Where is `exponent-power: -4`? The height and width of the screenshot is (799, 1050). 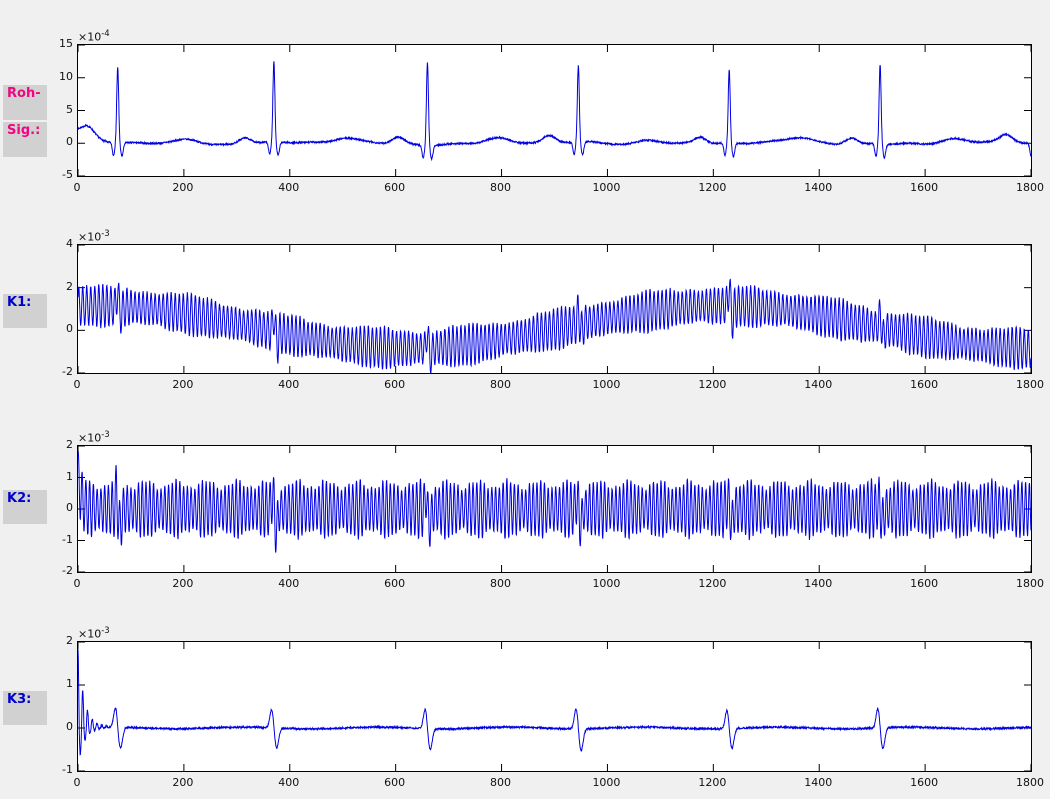
exponent-power: -4 is located at coordinates (105, 34).